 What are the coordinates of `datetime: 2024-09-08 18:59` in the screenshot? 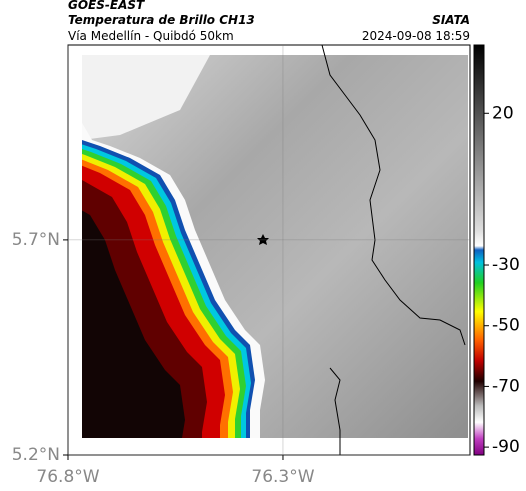 It's located at (416, 36).